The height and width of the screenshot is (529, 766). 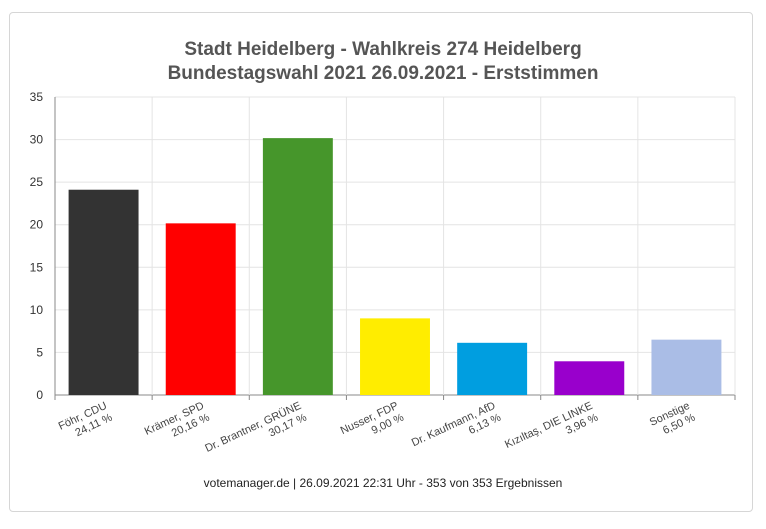 What do you see at coordinates (37, 310) in the screenshot?
I see `y-tick-label: 10` at bounding box center [37, 310].